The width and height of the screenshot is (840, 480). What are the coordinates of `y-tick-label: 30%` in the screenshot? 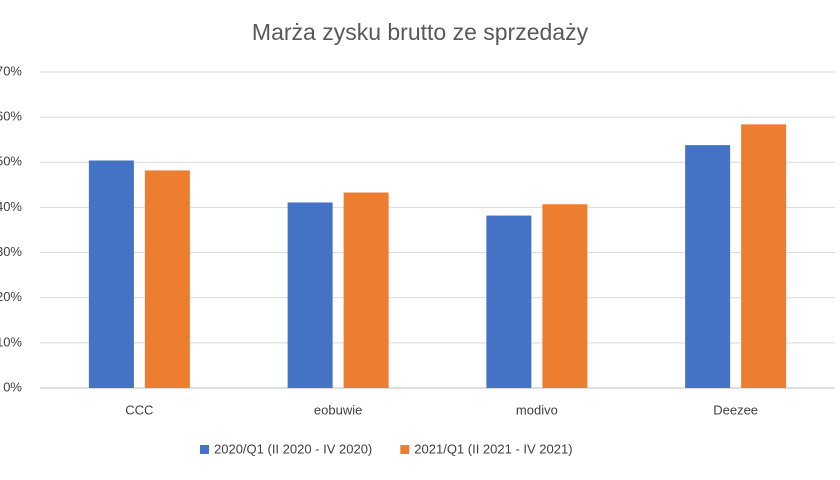 It's located at (11, 251).